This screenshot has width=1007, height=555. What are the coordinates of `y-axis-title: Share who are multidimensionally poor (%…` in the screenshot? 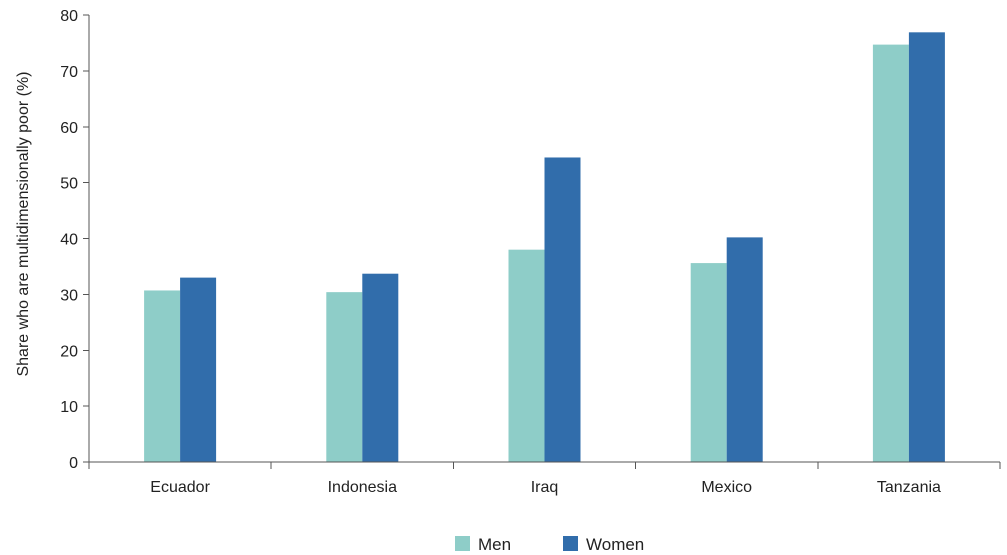 It's located at (23, 223).